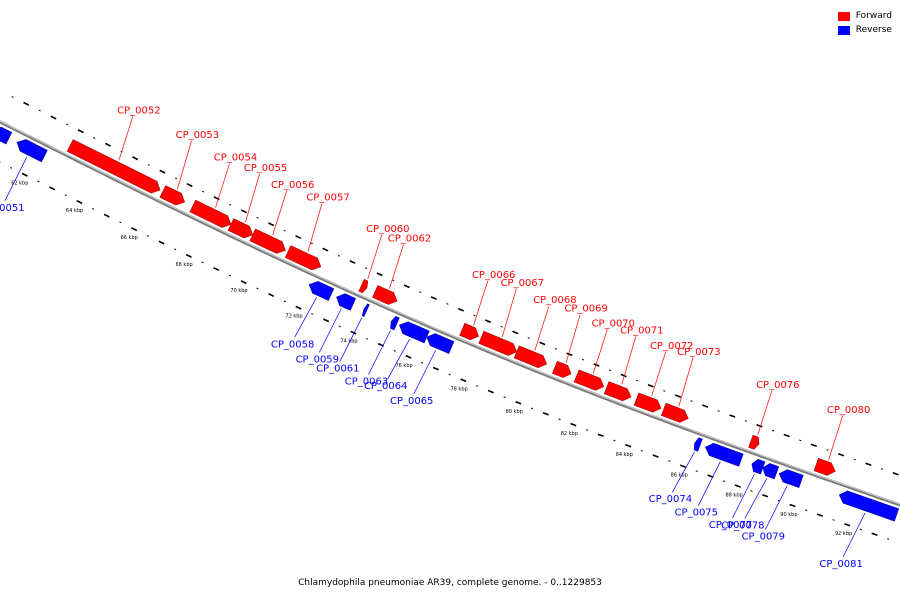 The image size is (900, 600). What do you see at coordinates (864, 30) in the screenshot?
I see `legend-reverse: Reverse` at bounding box center [864, 30].